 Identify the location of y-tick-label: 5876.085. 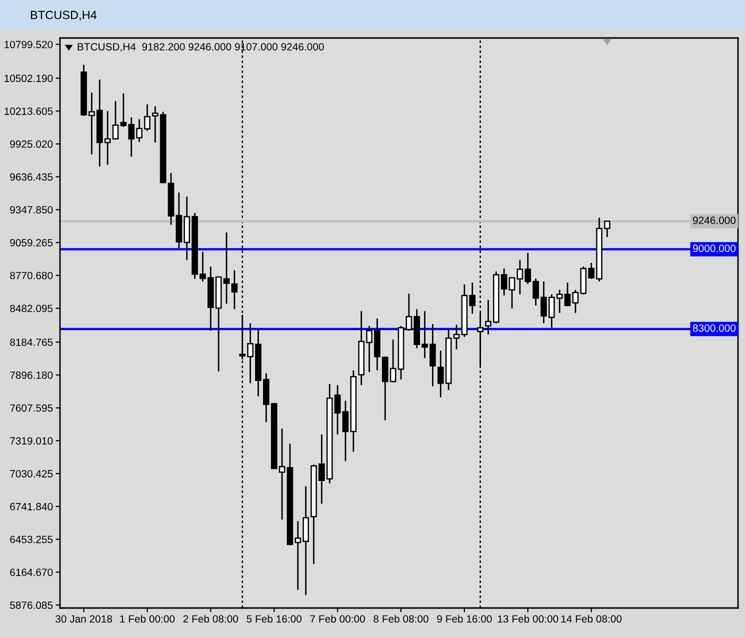
(31, 605).